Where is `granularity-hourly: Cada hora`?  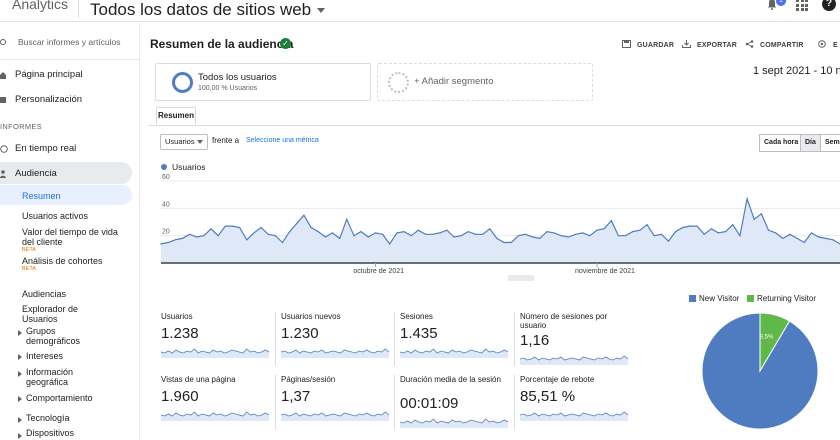
granularity-hourly: Cada hora is located at coordinates (781, 143).